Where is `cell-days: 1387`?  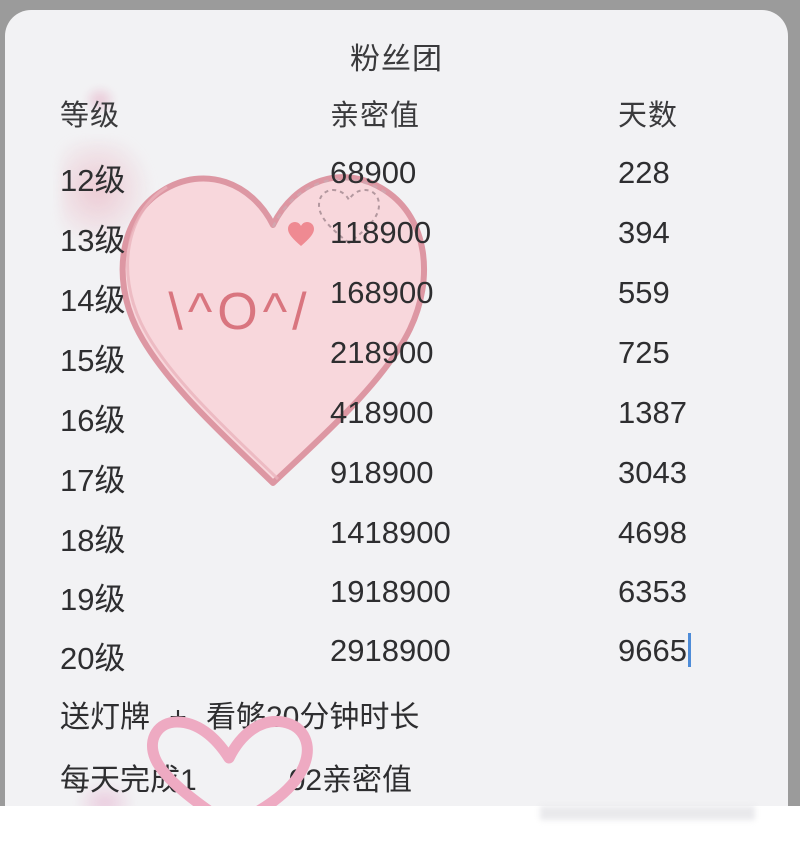 cell-days: 1387 is located at coordinates (652, 412).